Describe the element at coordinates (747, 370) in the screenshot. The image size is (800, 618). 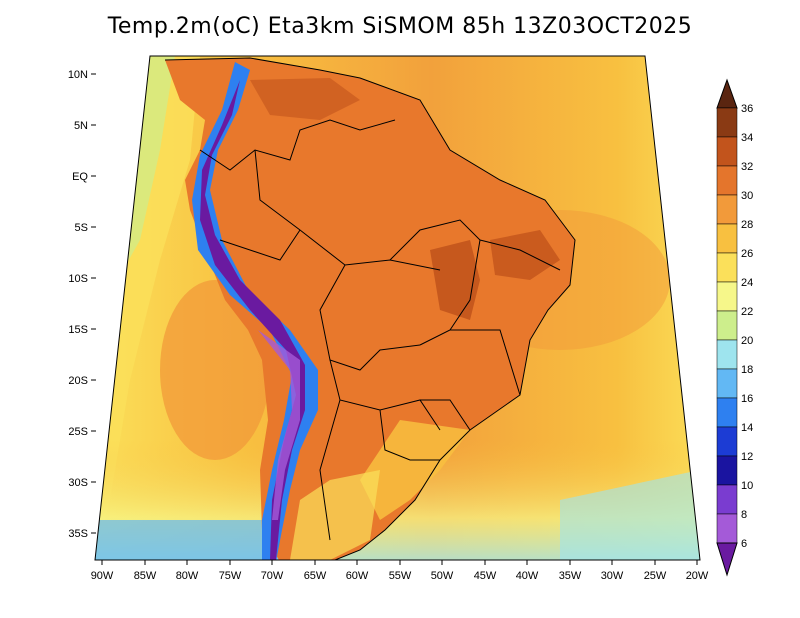
I see `colorbar-label: 18` at that location.